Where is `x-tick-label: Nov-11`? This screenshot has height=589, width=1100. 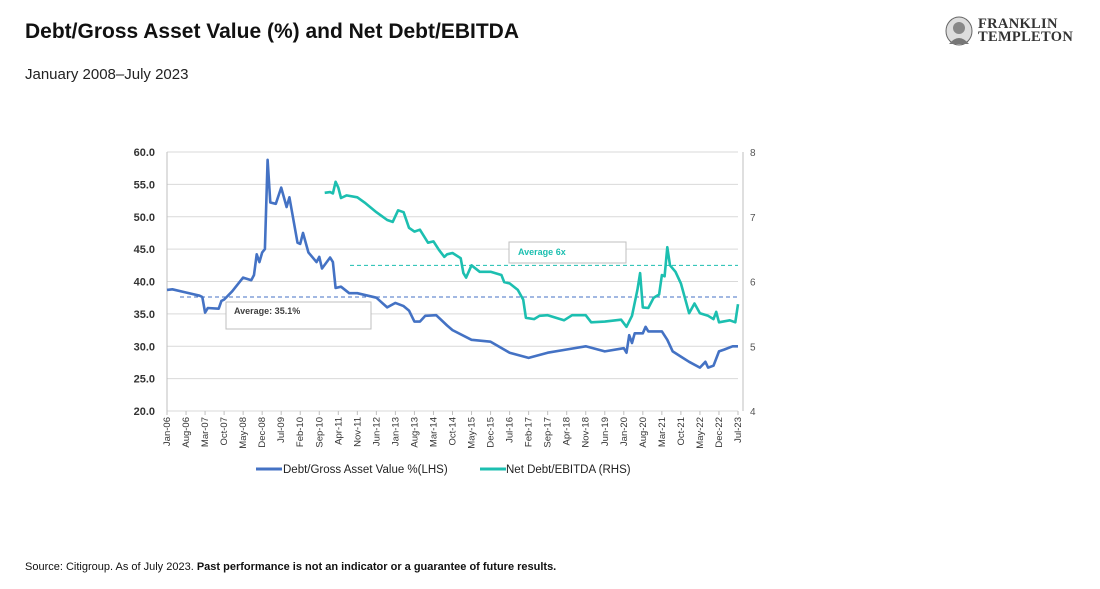
x-tick-label: Nov-11 is located at coordinates (357, 432).